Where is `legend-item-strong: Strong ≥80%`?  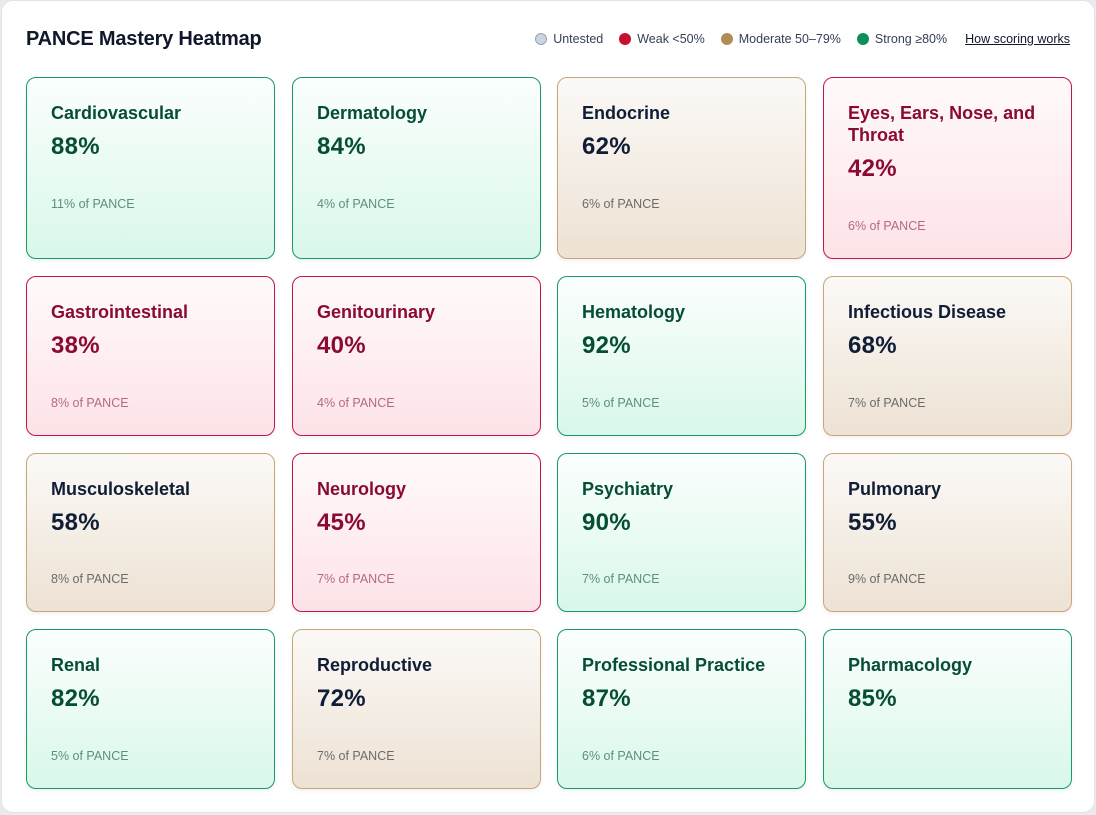
legend-item-strong: Strong ≥80% is located at coordinates (902, 39).